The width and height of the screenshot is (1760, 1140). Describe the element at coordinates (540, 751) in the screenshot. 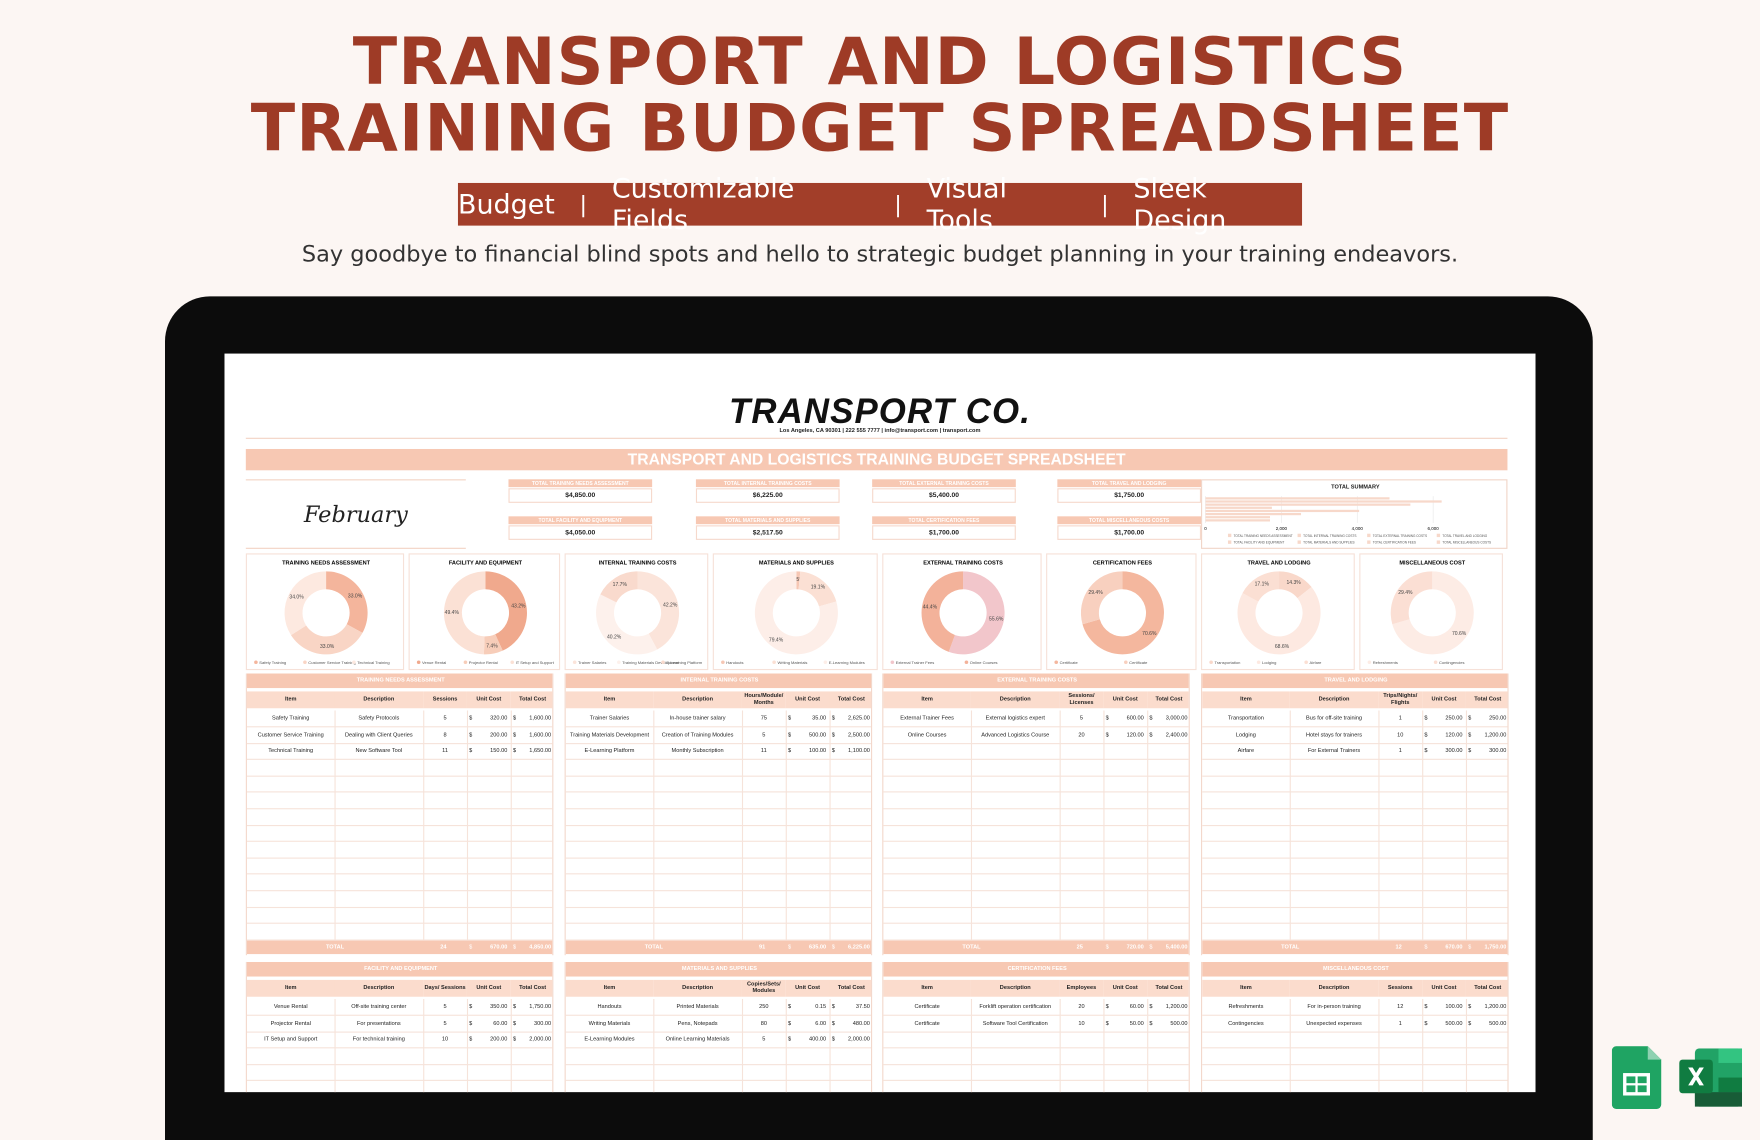

I see `table-cell: 1,650.00` at that location.